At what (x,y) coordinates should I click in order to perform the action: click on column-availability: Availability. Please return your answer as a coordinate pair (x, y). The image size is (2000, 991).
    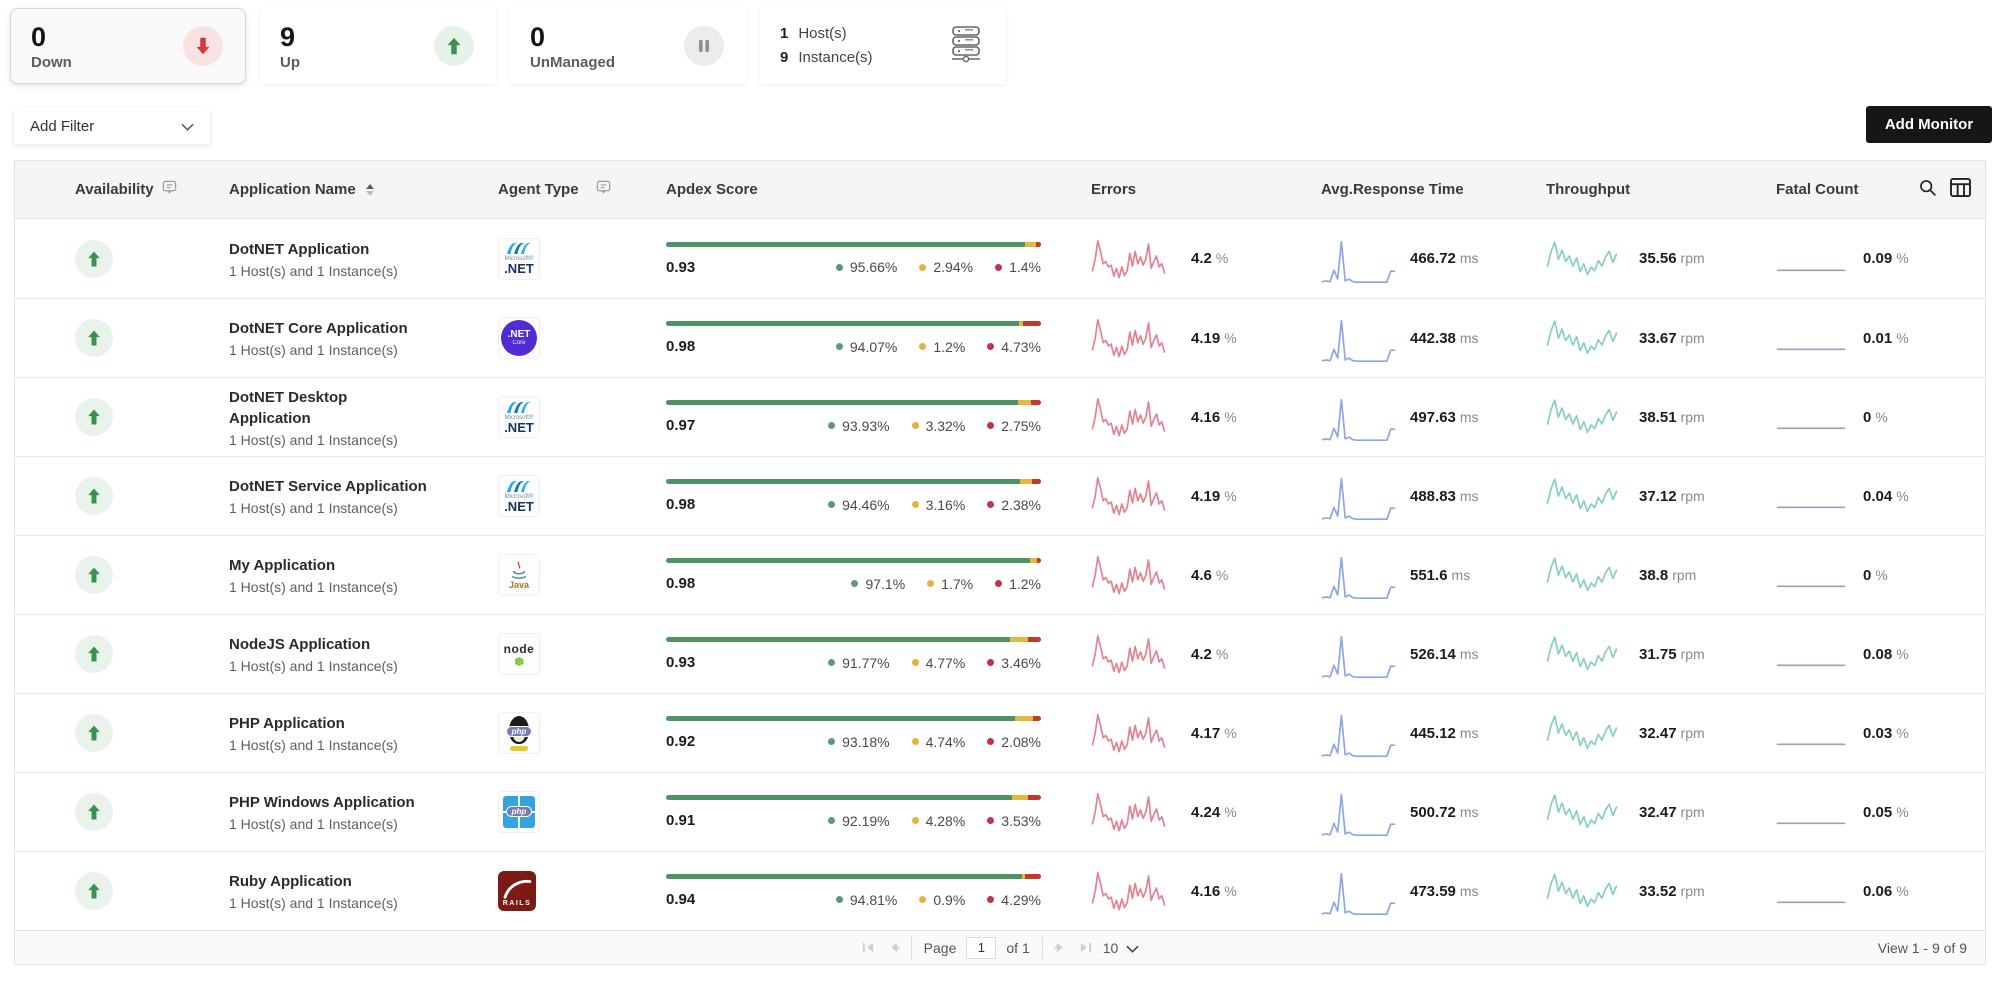
    Looking at the image, I should click on (95, 189).